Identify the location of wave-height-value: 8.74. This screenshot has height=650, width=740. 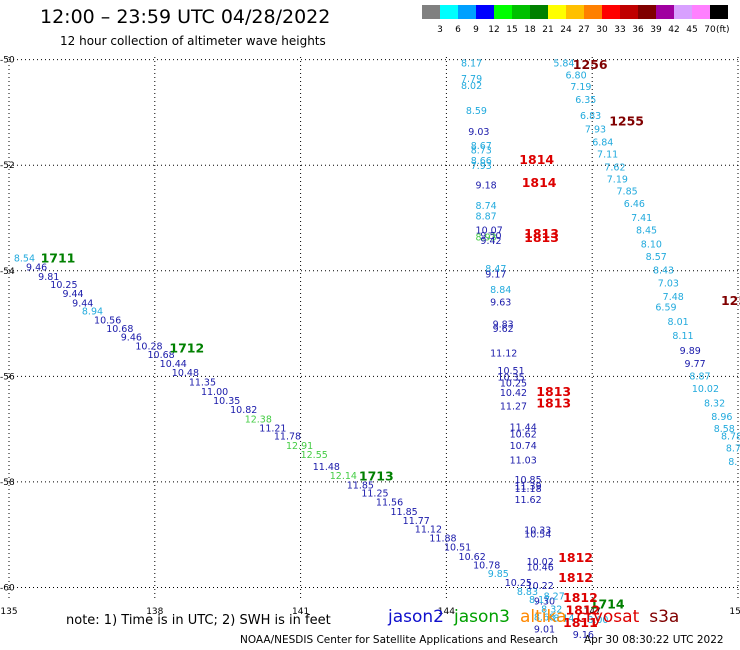
(486, 206).